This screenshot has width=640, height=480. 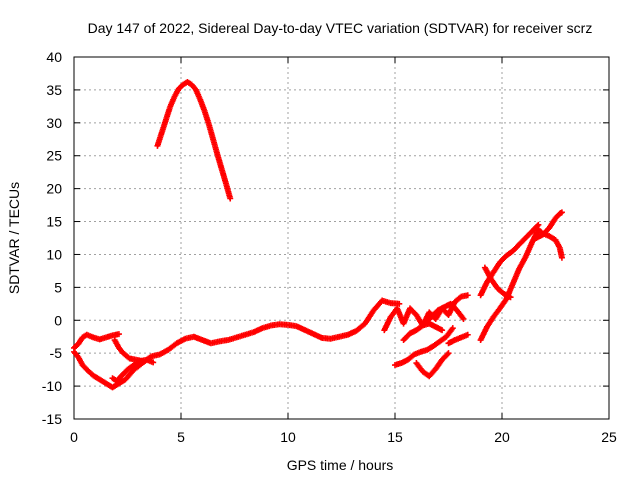 I want to click on y-tick-label: 30, so click(x=54, y=123).